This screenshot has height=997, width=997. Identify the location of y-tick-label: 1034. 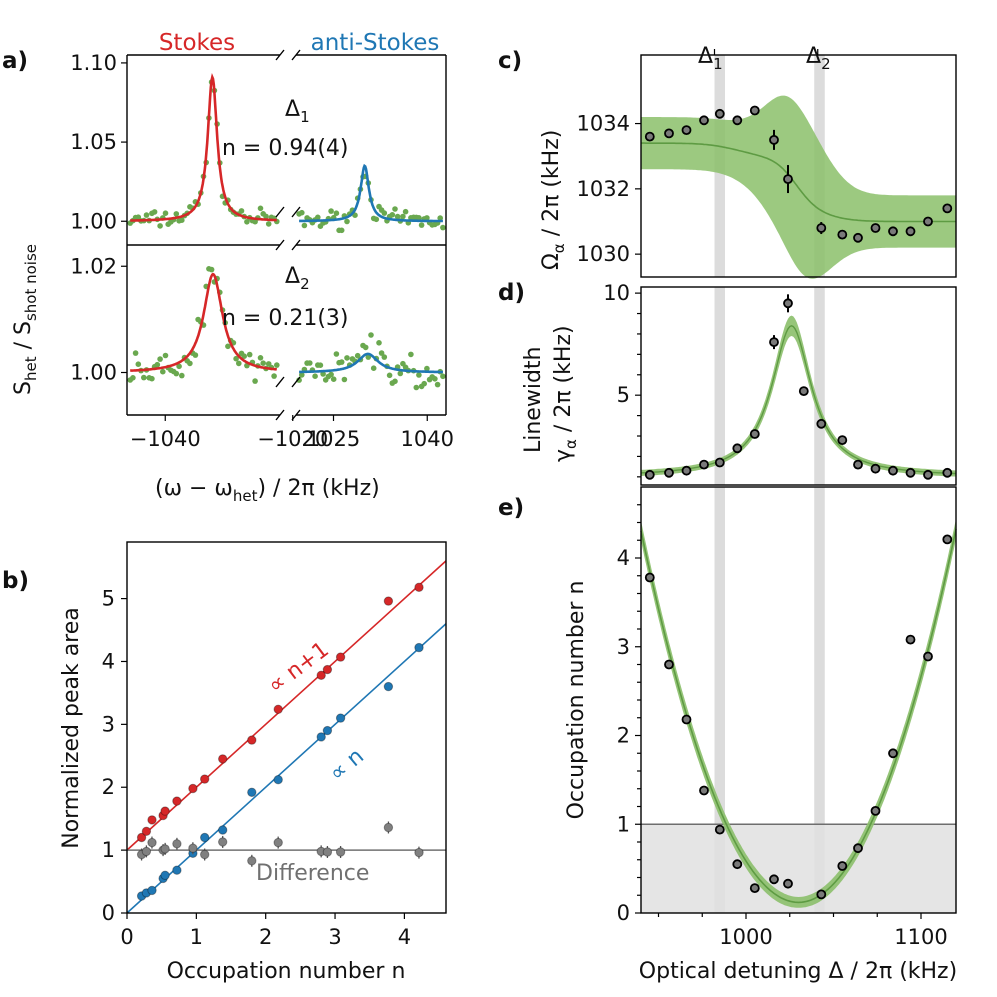
(603, 124).